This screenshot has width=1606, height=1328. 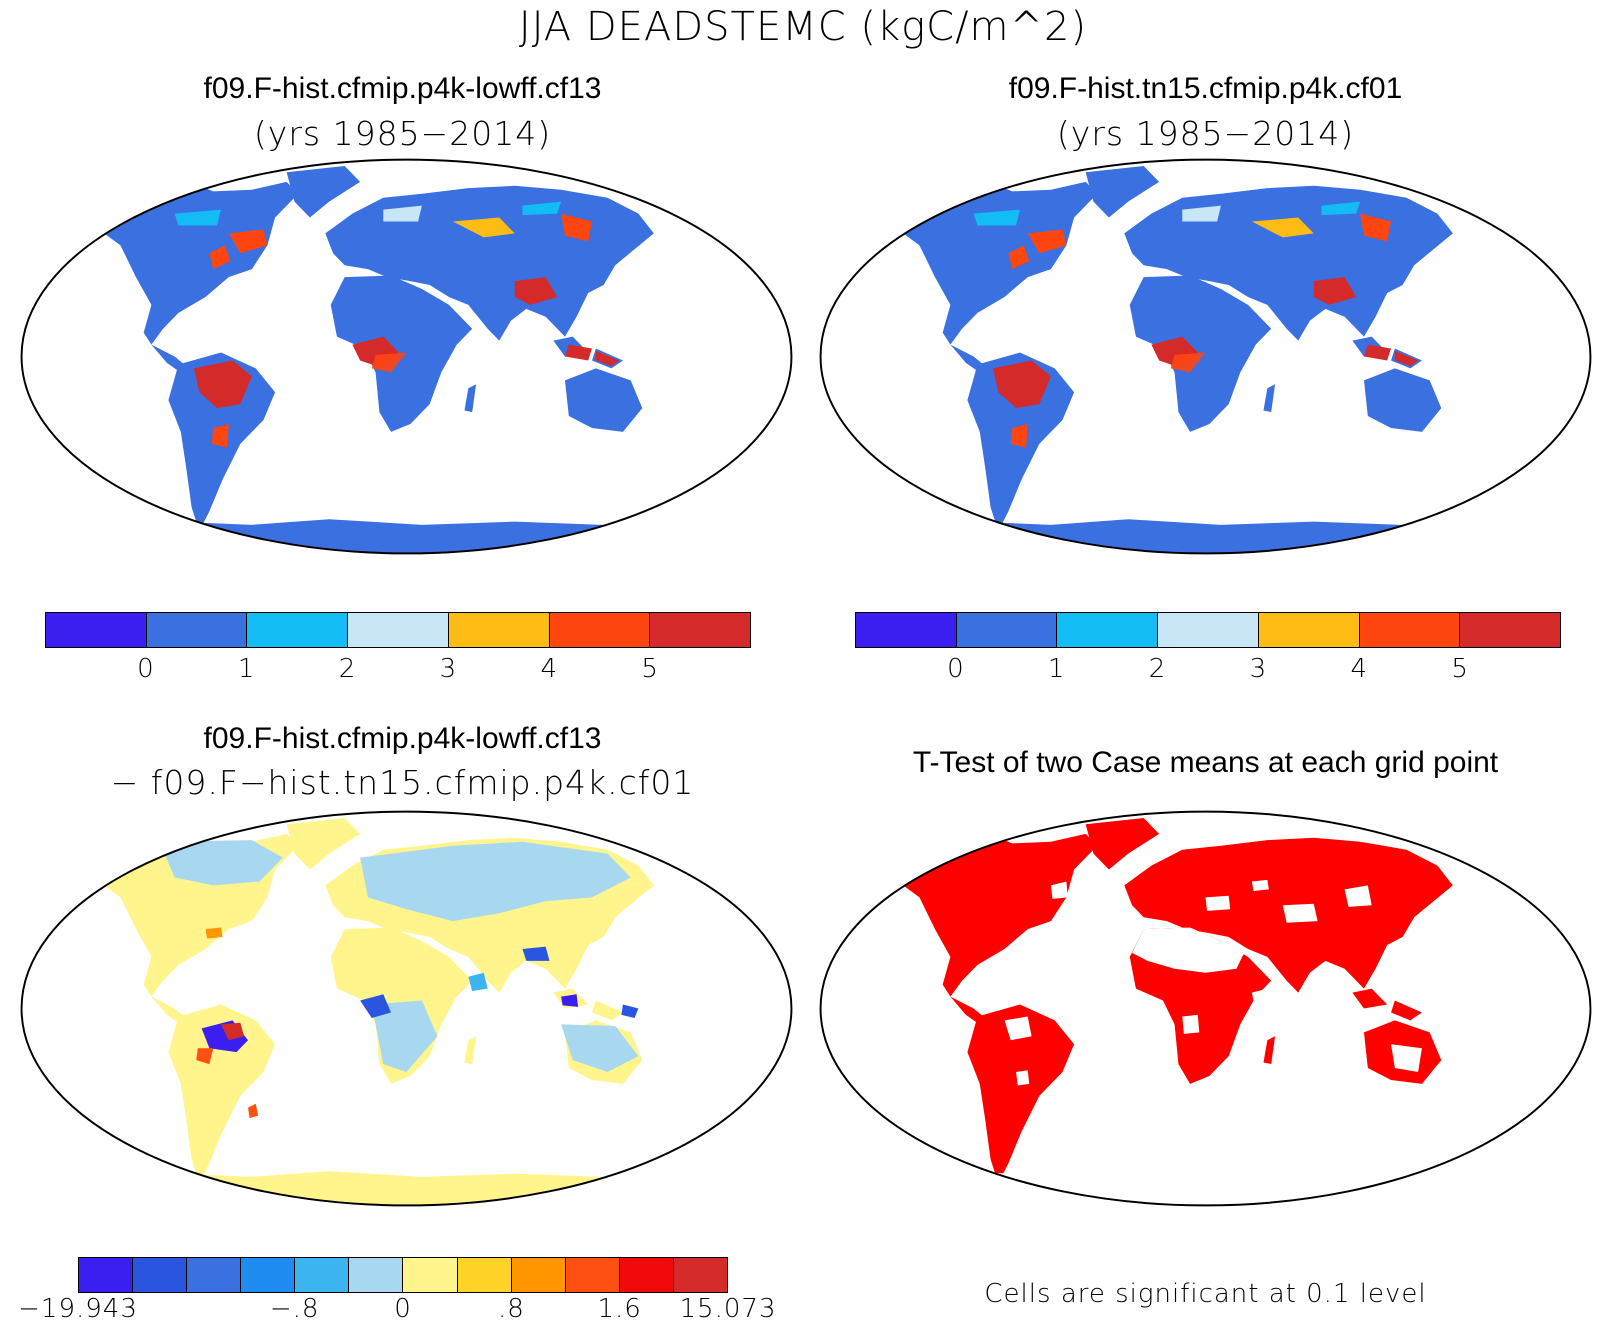 I want to click on map-bottom-left, so click(x=406, y=1008).